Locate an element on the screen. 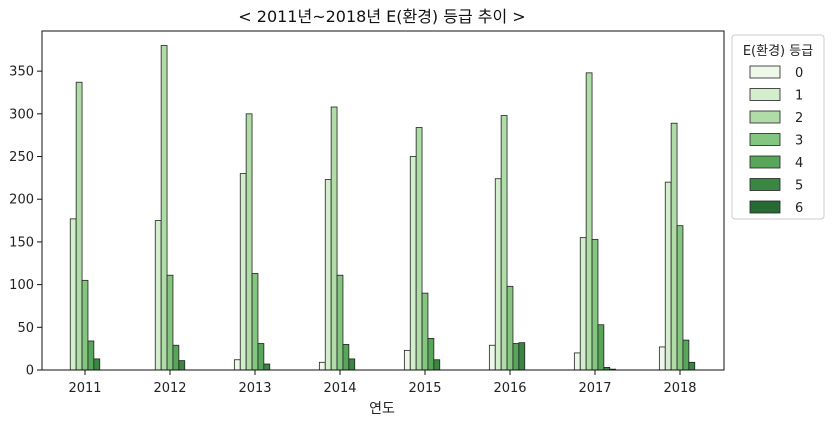  y-tick-label: 250 is located at coordinates (21, 157).